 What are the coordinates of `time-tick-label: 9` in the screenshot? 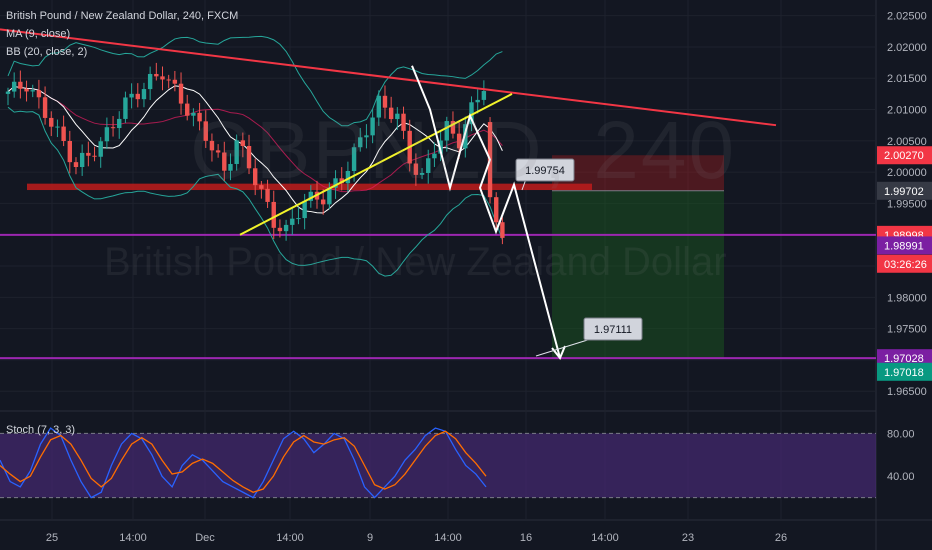 It's located at (370, 538).